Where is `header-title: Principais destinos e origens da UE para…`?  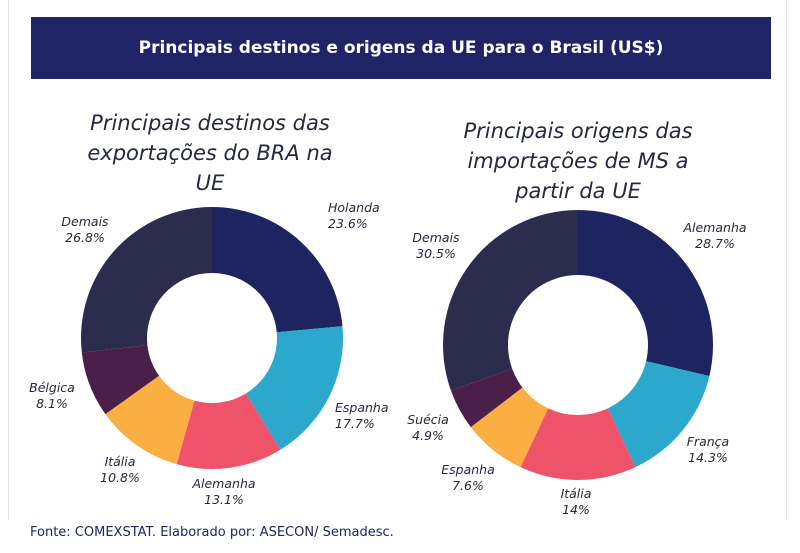 header-title: Principais destinos e origens da UE para… is located at coordinates (401, 48).